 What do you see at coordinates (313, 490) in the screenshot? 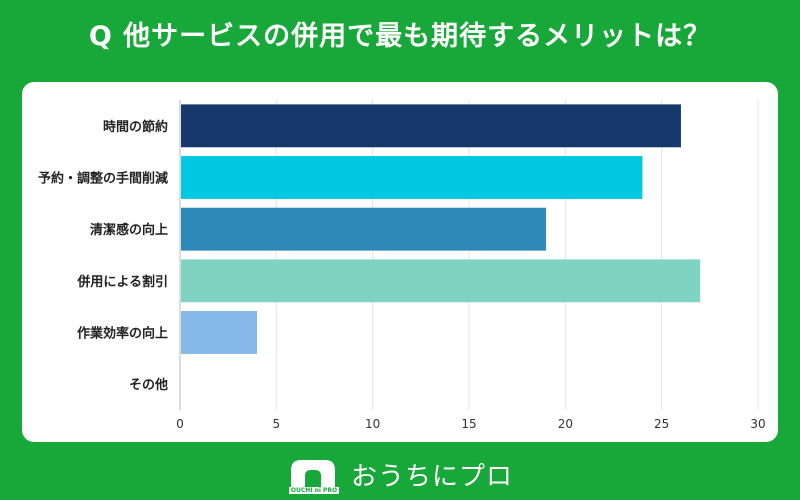
I see `logo-subtext: OUCHI ni PRO` at bounding box center [313, 490].